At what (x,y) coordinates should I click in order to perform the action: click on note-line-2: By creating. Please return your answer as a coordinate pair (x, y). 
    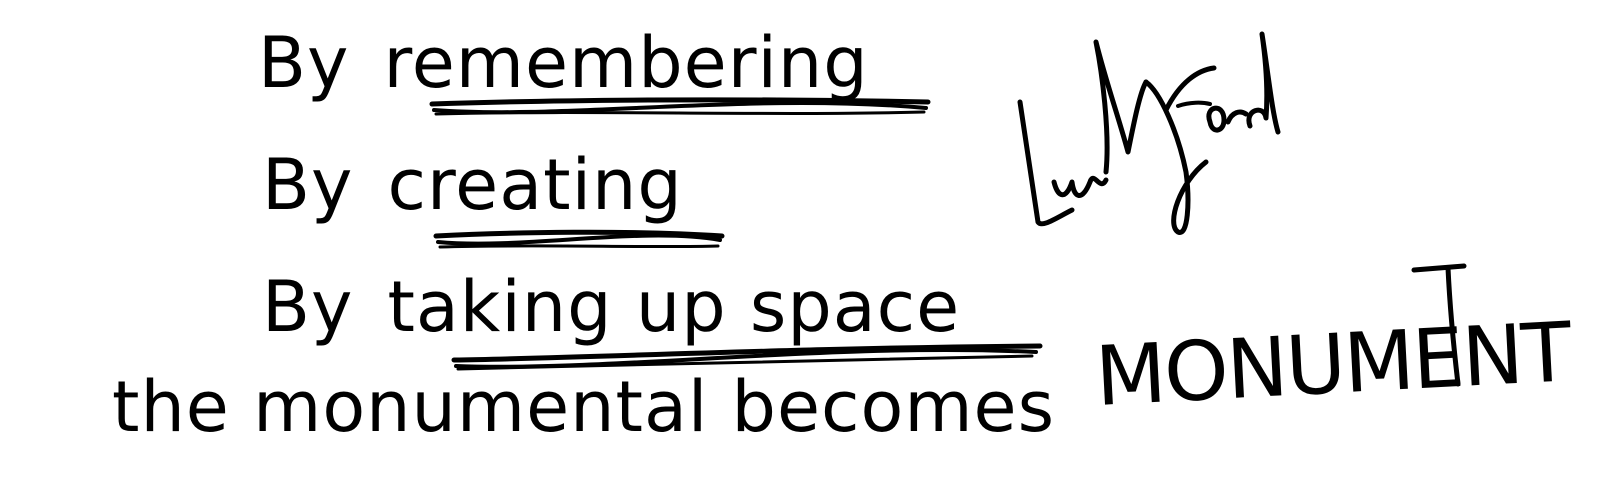
    Looking at the image, I should click on (472, 185).